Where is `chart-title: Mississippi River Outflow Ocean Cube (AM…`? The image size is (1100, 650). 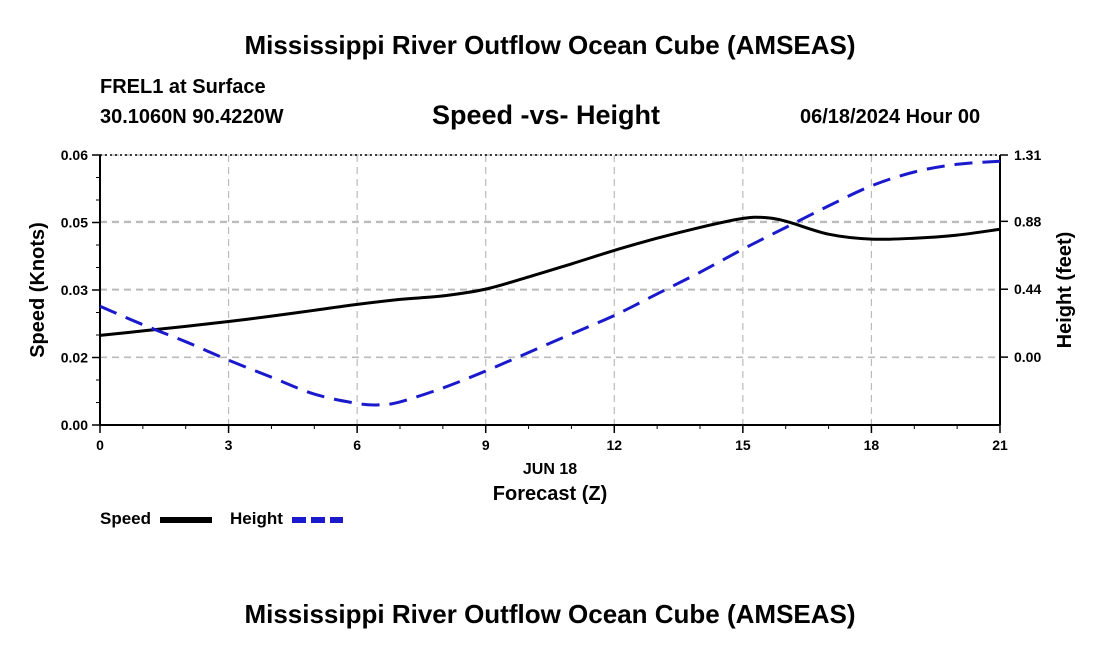
chart-title: Mississippi River Outflow Ocean Cube (AM… is located at coordinates (550, 45).